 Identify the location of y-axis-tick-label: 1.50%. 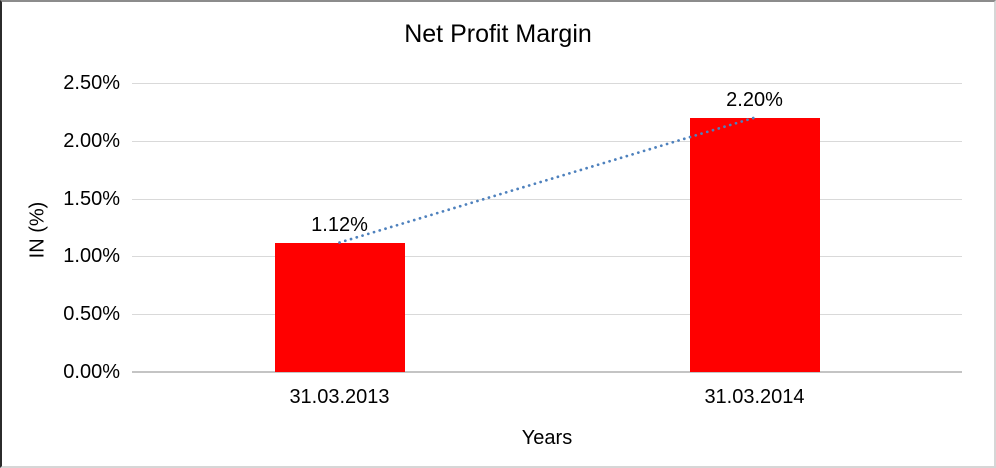
(91, 198).